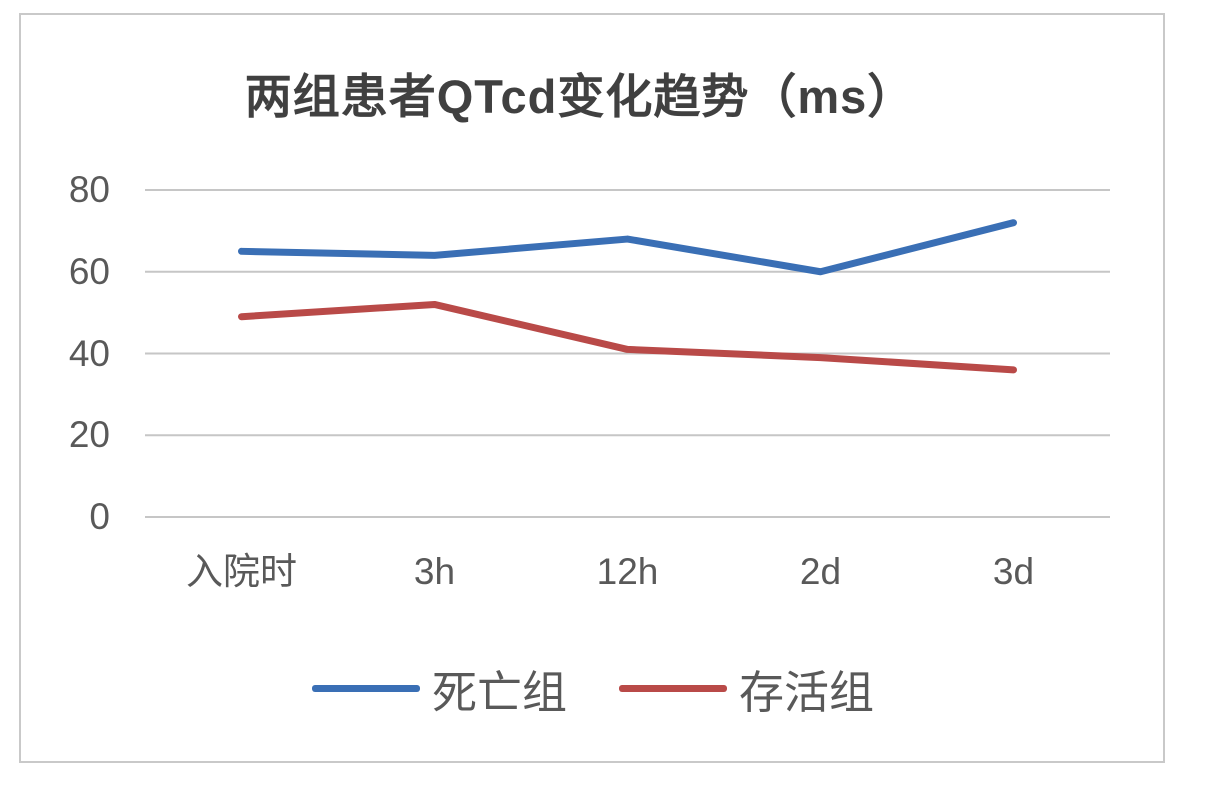  I want to click on legend-item: 存活组, so click(746, 688).